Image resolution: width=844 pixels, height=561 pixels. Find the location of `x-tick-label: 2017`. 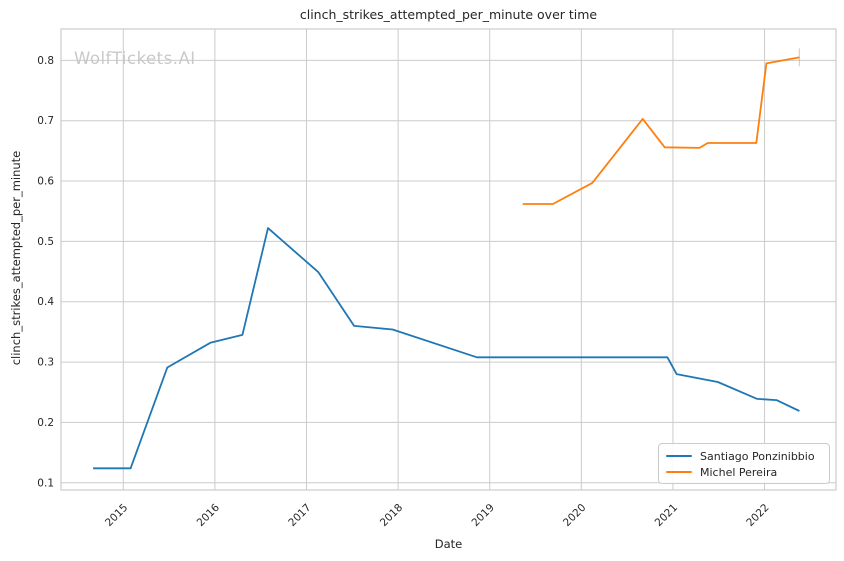

x-tick-label: 2017 is located at coordinates (299, 515).